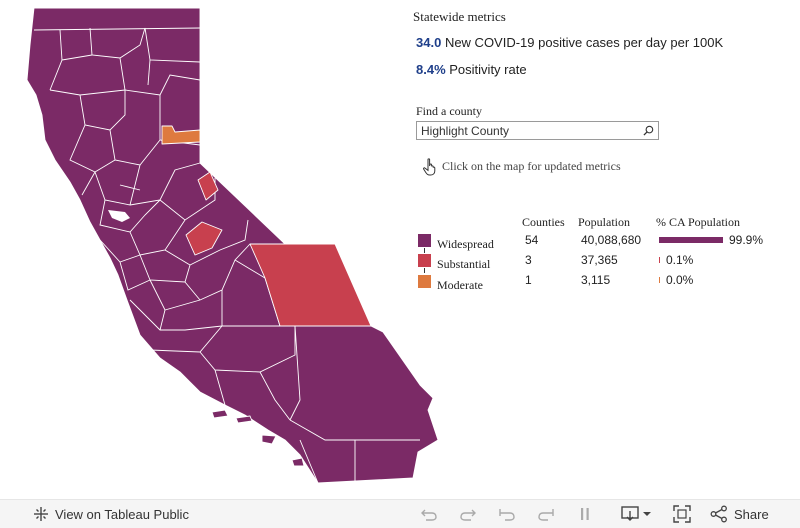  Describe the element at coordinates (122, 514) in the screenshot. I see `view-on-tableau-label: View on Tableau Public` at that location.